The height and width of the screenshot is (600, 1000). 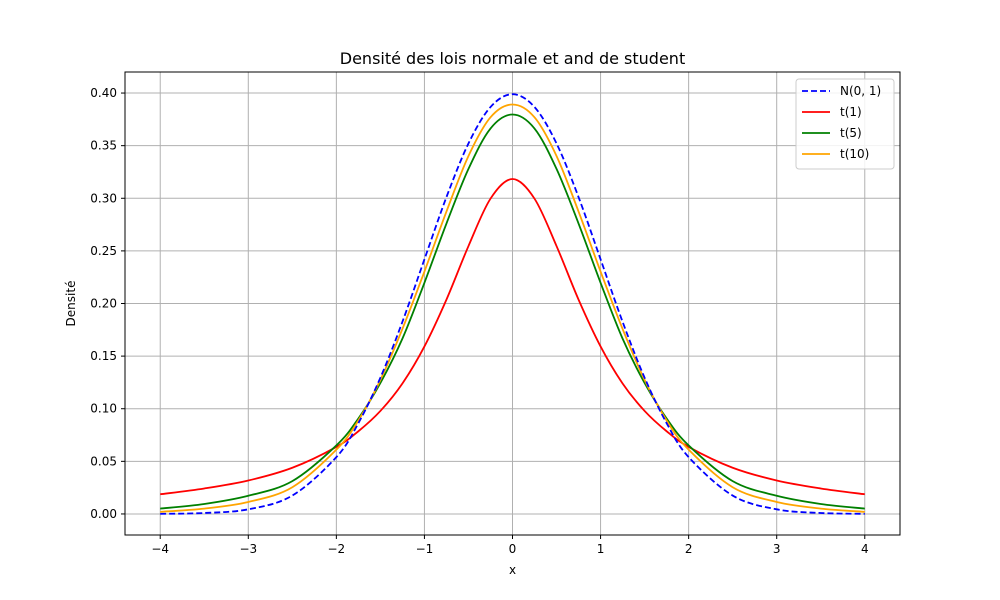 What do you see at coordinates (103, 198) in the screenshot?
I see `y-tick-label: 0.30` at bounding box center [103, 198].